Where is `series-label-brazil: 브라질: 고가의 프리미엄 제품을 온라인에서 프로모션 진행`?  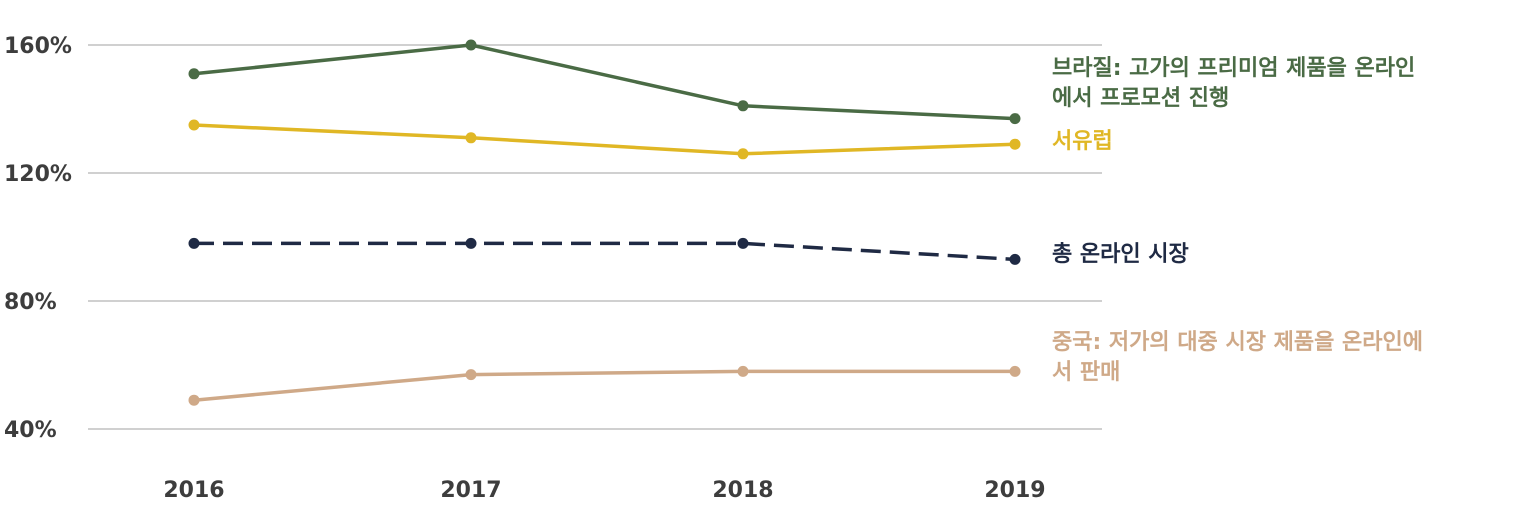 series-label-brazil: 브라질: 고가의 프리미엄 제품을 온라인에서 프로모션 진행 is located at coordinates (1234, 83).